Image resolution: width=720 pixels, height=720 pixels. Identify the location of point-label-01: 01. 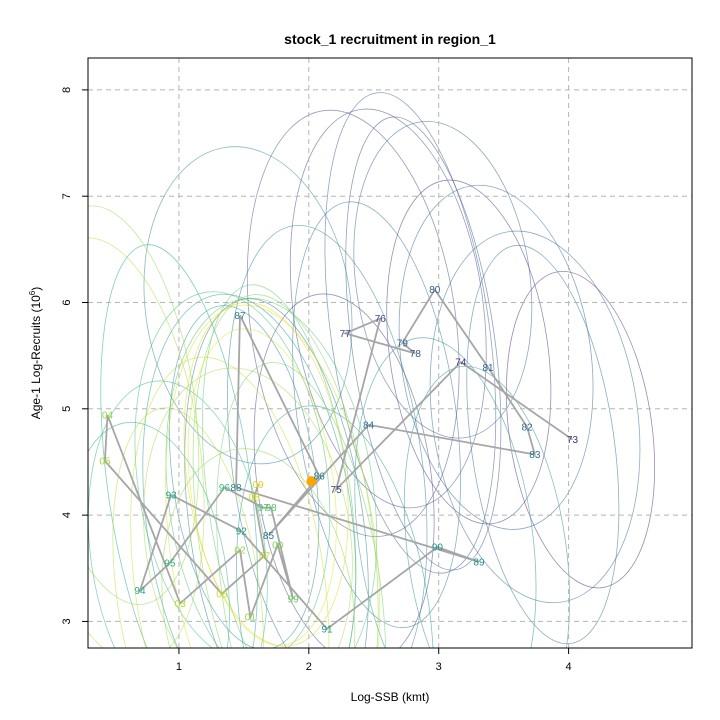
(251, 618).